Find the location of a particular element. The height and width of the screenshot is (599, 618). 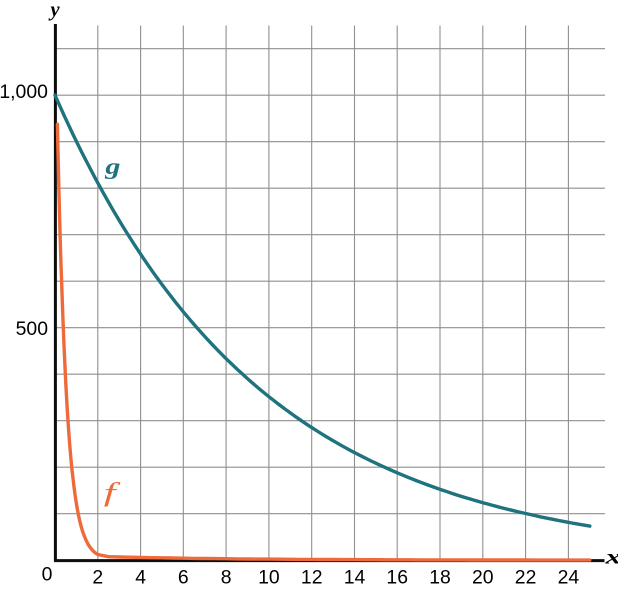

svg-text: 22 is located at coordinates (526, 578).